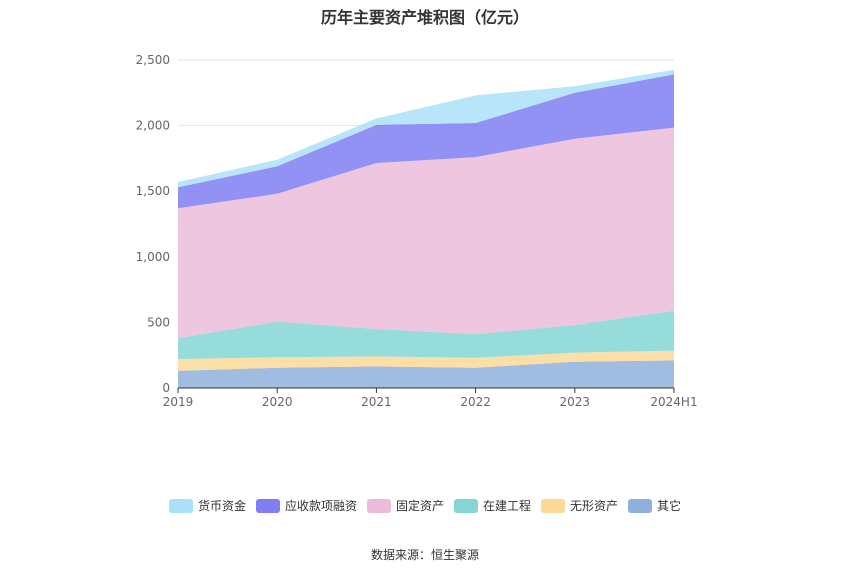  Describe the element at coordinates (426, 374) in the screenshot. I see `area-其它` at that location.